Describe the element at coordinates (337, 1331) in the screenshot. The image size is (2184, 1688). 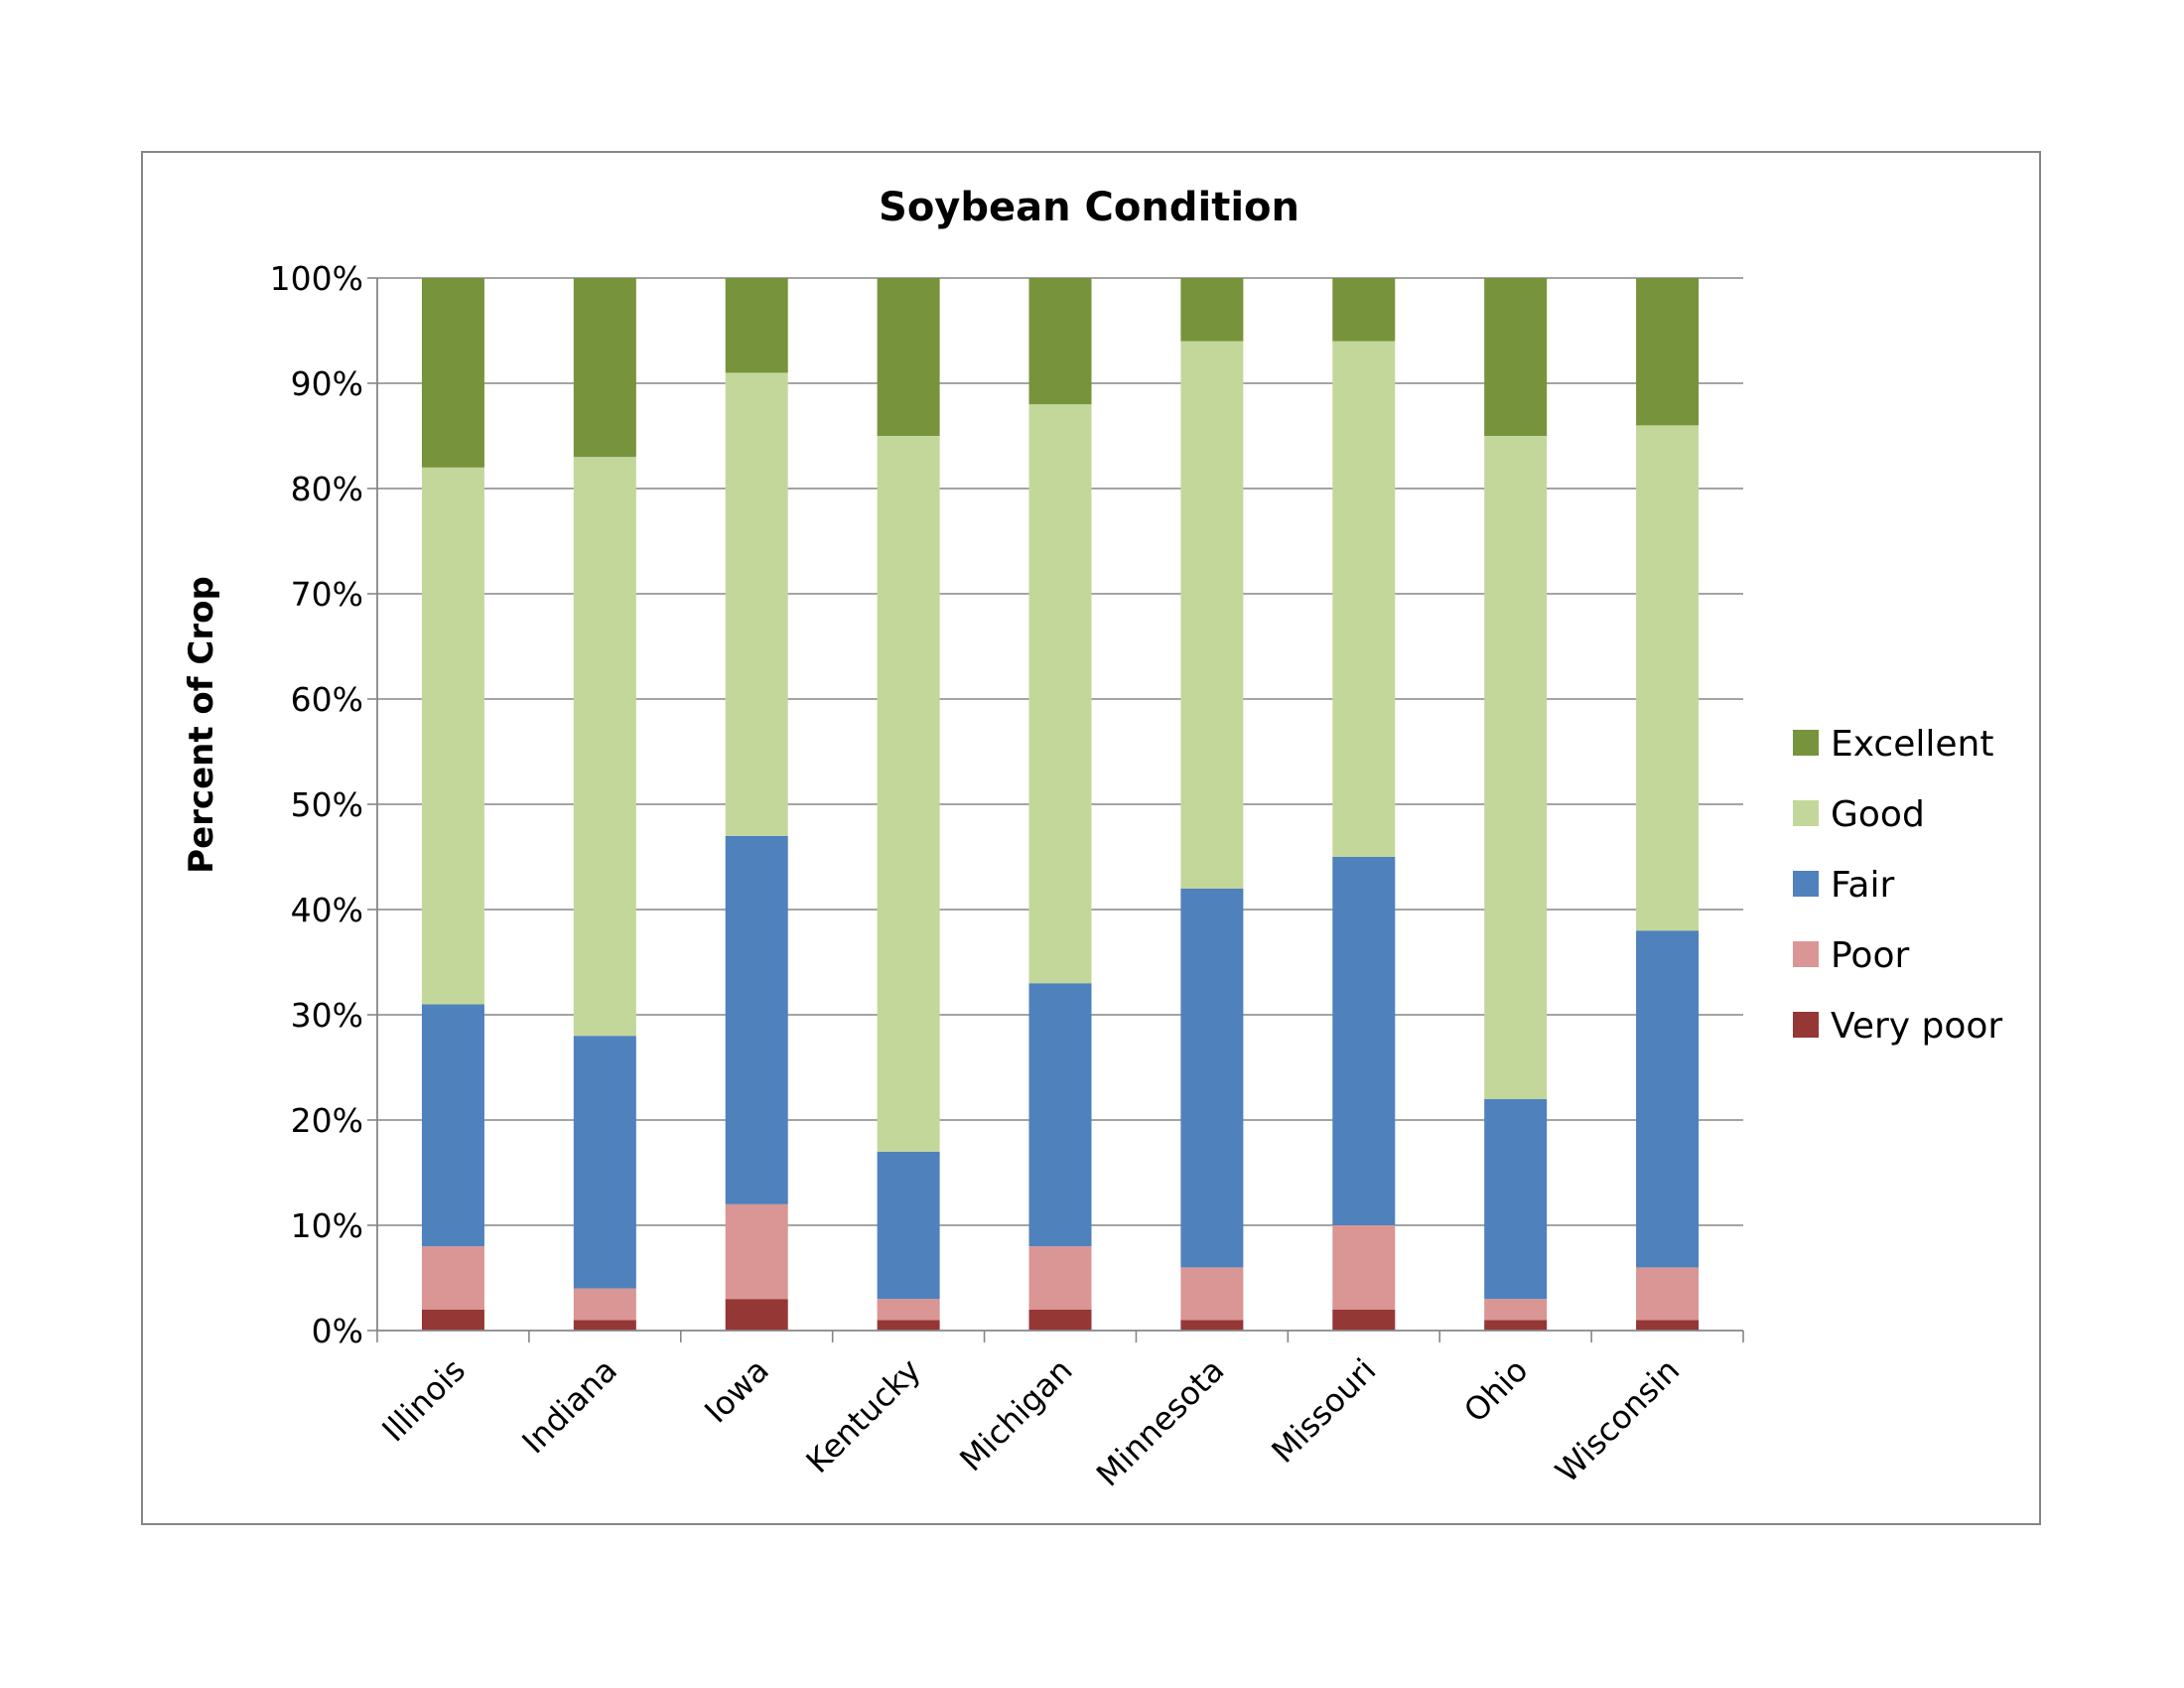
I see `y-tick-label: 0%` at that location.